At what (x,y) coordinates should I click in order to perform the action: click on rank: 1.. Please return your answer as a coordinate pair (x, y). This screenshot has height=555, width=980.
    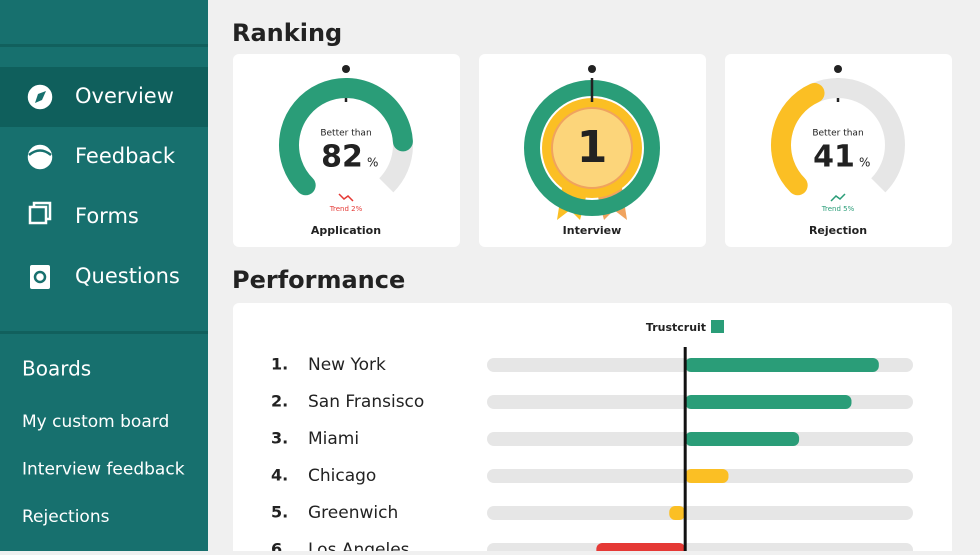
    Looking at the image, I should click on (279, 364).